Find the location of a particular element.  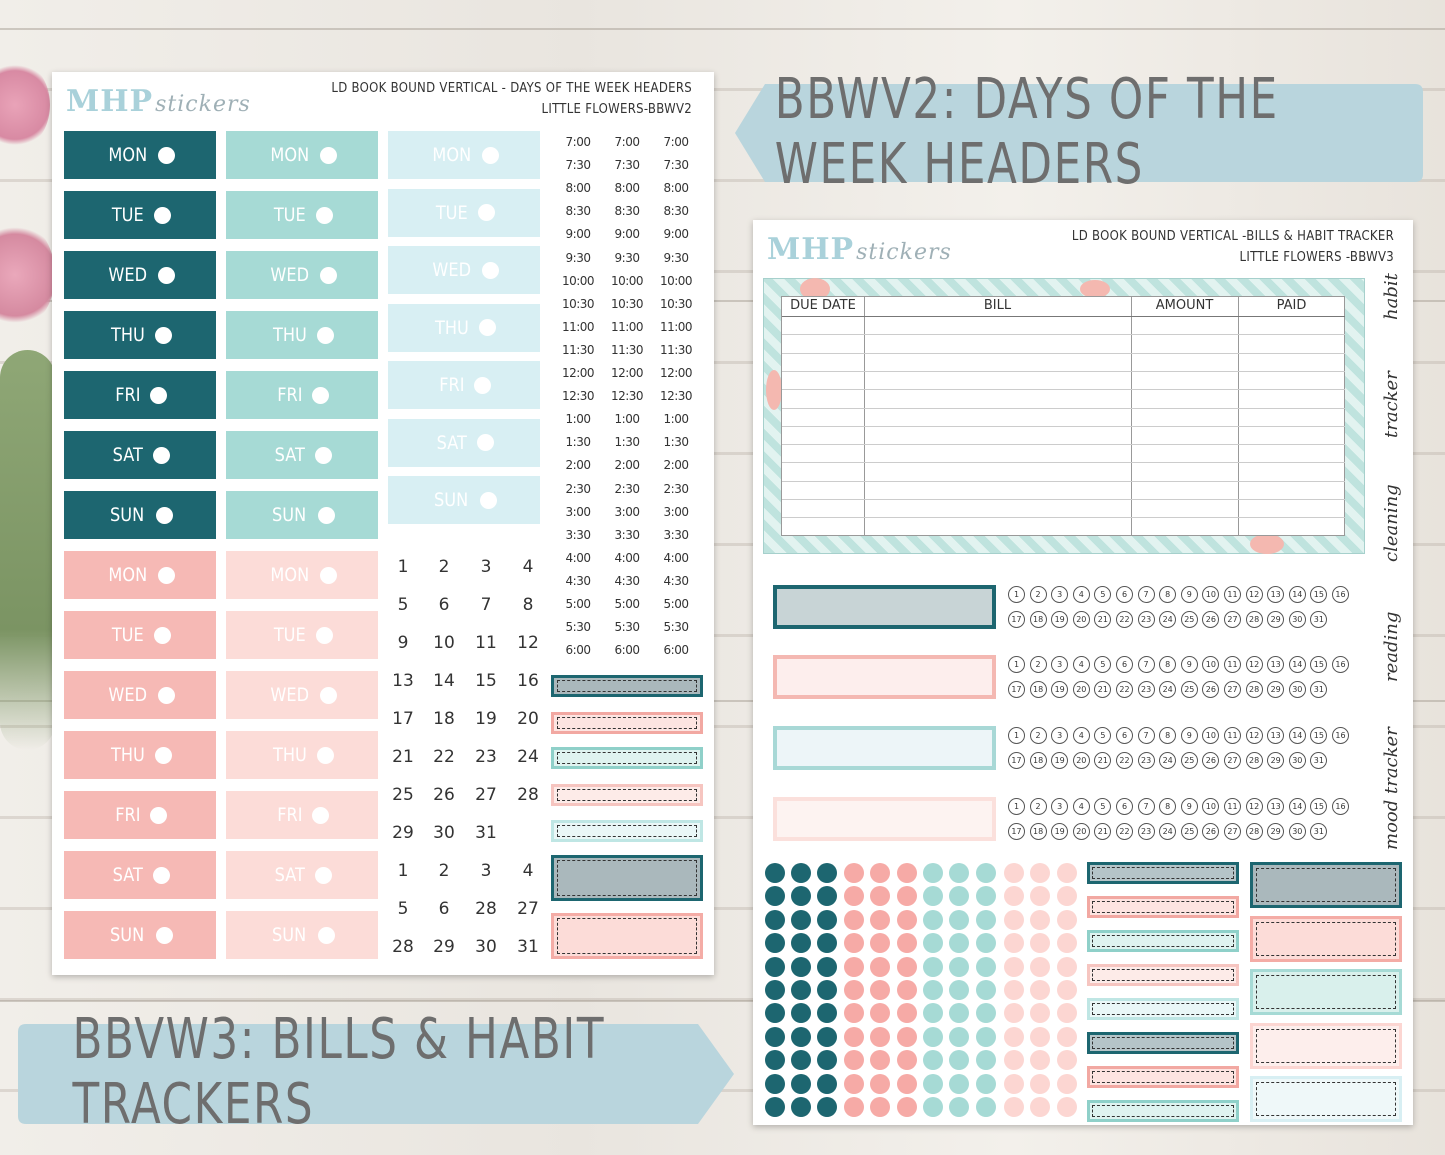

label-box-sticker is located at coordinates (1326, 885).